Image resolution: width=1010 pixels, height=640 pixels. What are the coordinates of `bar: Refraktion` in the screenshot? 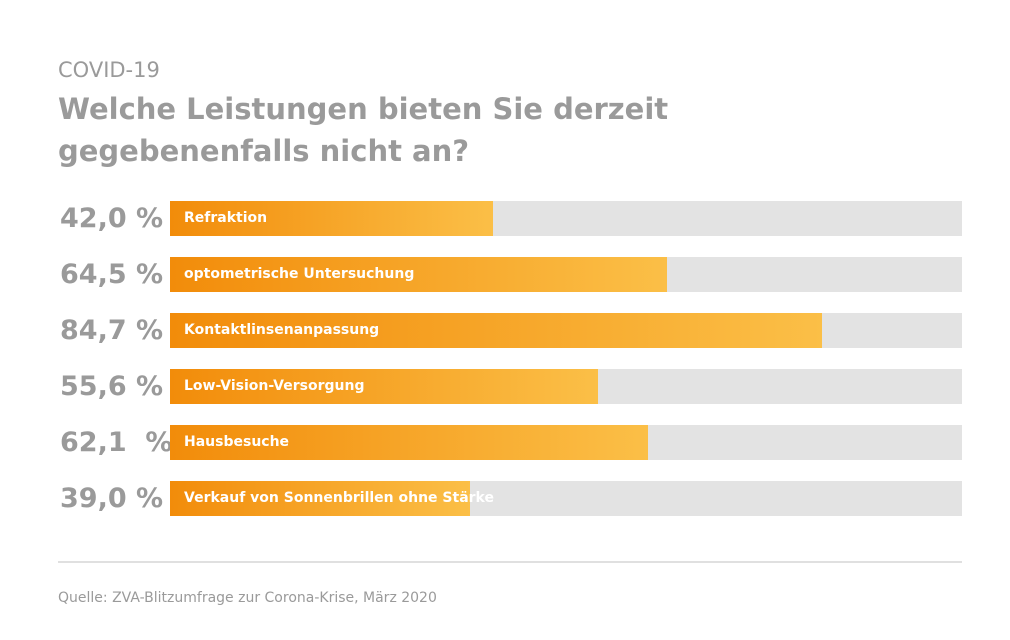 It's located at (332, 218).